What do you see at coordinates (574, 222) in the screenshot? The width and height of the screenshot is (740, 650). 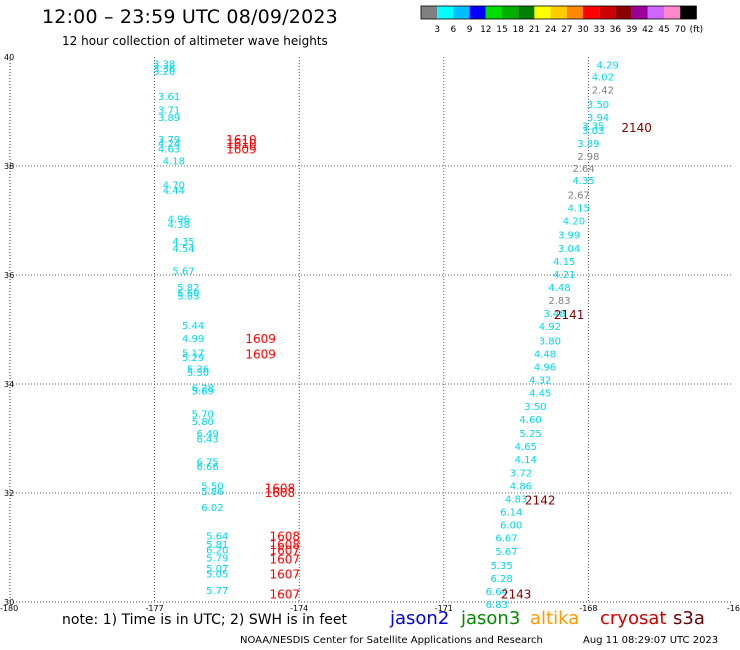 I see `data-point: 4.20` at bounding box center [574, 222].